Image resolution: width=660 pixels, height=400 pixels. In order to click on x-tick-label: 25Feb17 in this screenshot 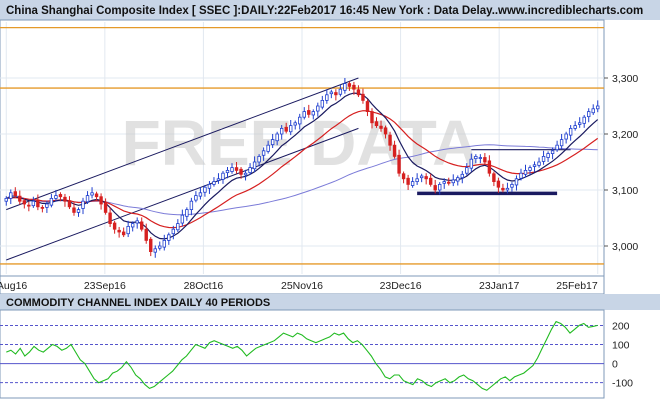, I will do `click(577, 286)`.